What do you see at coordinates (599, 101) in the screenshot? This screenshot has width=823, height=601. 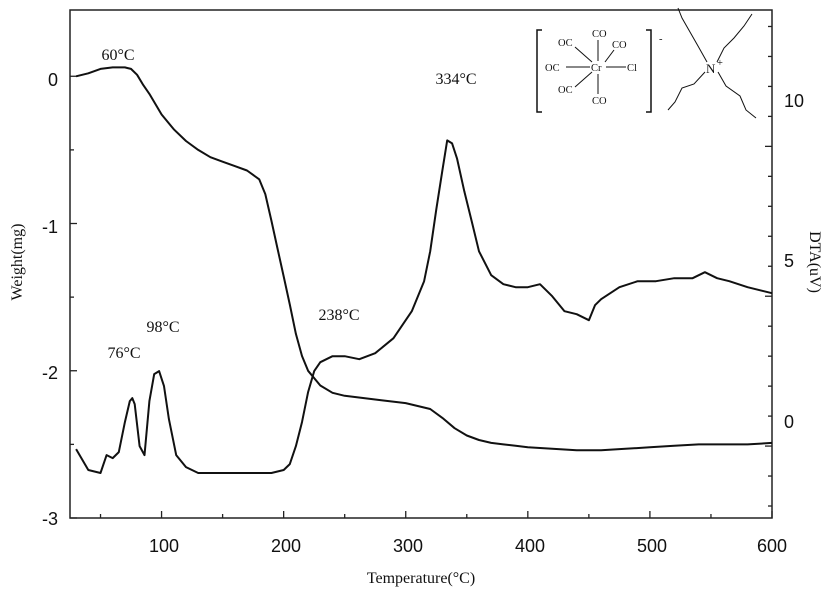 I see `ligand-co-bottom: CO` at bounding box center [599, 101].